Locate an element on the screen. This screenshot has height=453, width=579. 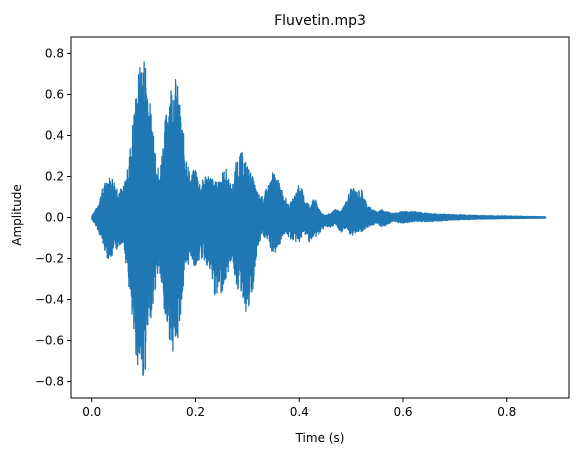
y-tick-label: −0.4 is located at coordinates (49, 300).